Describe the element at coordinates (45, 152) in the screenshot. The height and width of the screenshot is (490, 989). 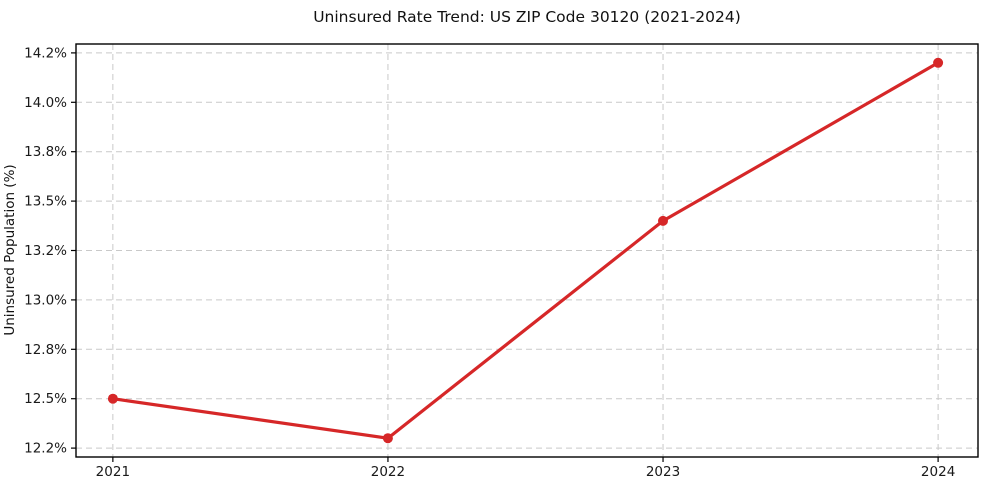
I see `y-tick-label: 13.8%` at that location.